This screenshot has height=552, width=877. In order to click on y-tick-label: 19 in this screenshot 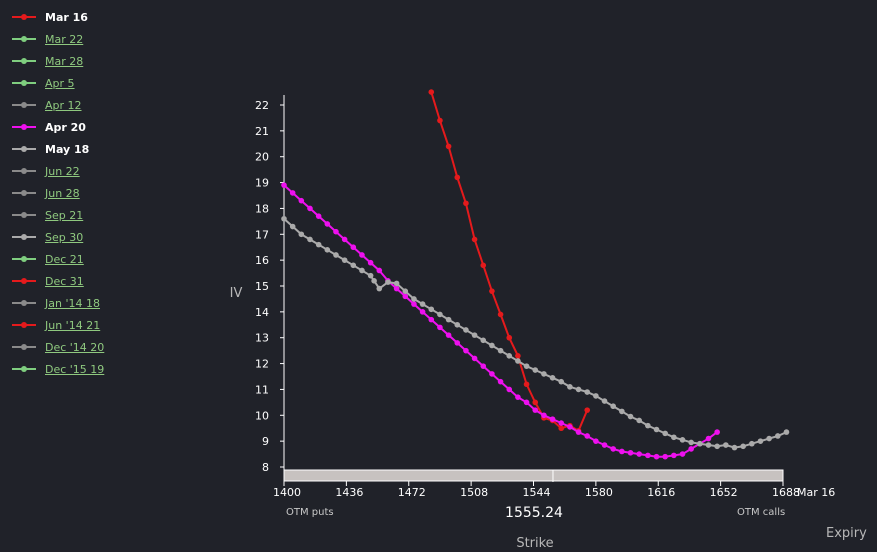, I will do `click(262, 183)`.